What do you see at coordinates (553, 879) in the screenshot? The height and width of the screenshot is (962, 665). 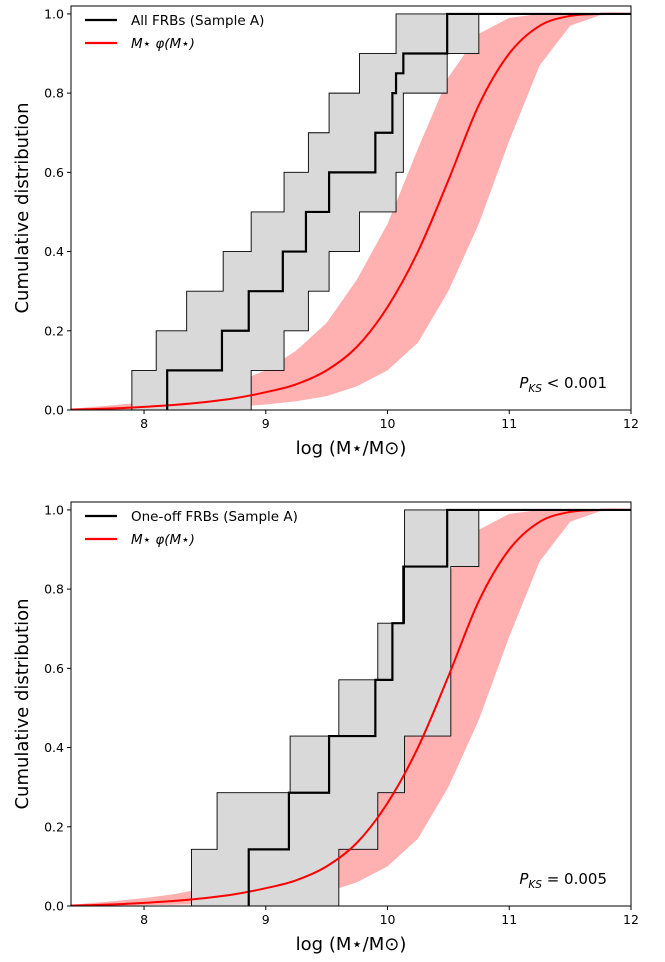 I see `ks-relation: =` at bounding box center [553, 879].